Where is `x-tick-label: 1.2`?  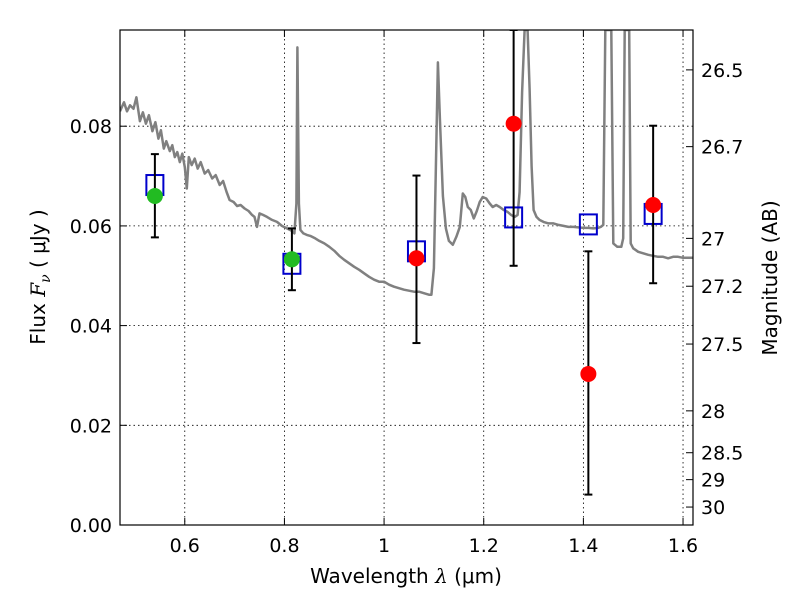 x-tick-label: 1.2 is located at coordinates (484, 546).